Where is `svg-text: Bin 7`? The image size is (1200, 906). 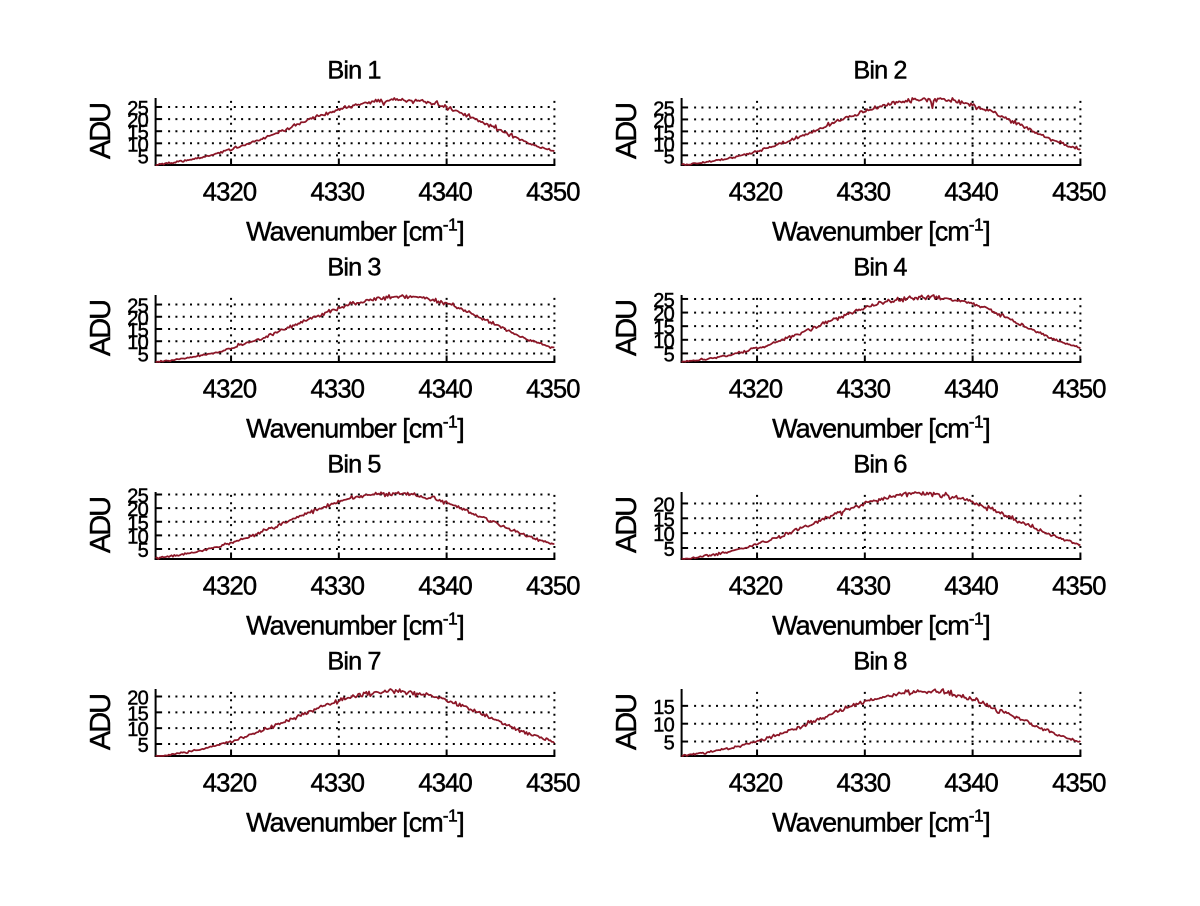
svg-text: Bin 7 is located at coordinates (353, 661).